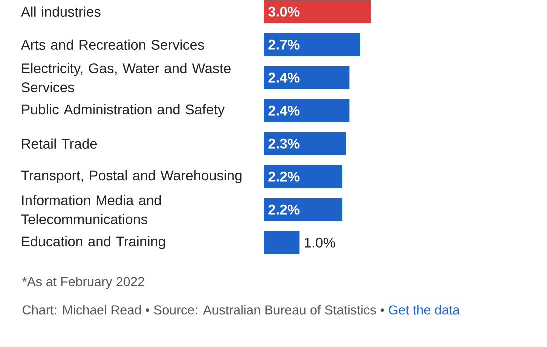 This screenshot has height=347, width=547. What do you see at coordinates (60, 144) in the screenshot?
I see `y-tick-label: Retail Trade` at bounding box center [60, 144].